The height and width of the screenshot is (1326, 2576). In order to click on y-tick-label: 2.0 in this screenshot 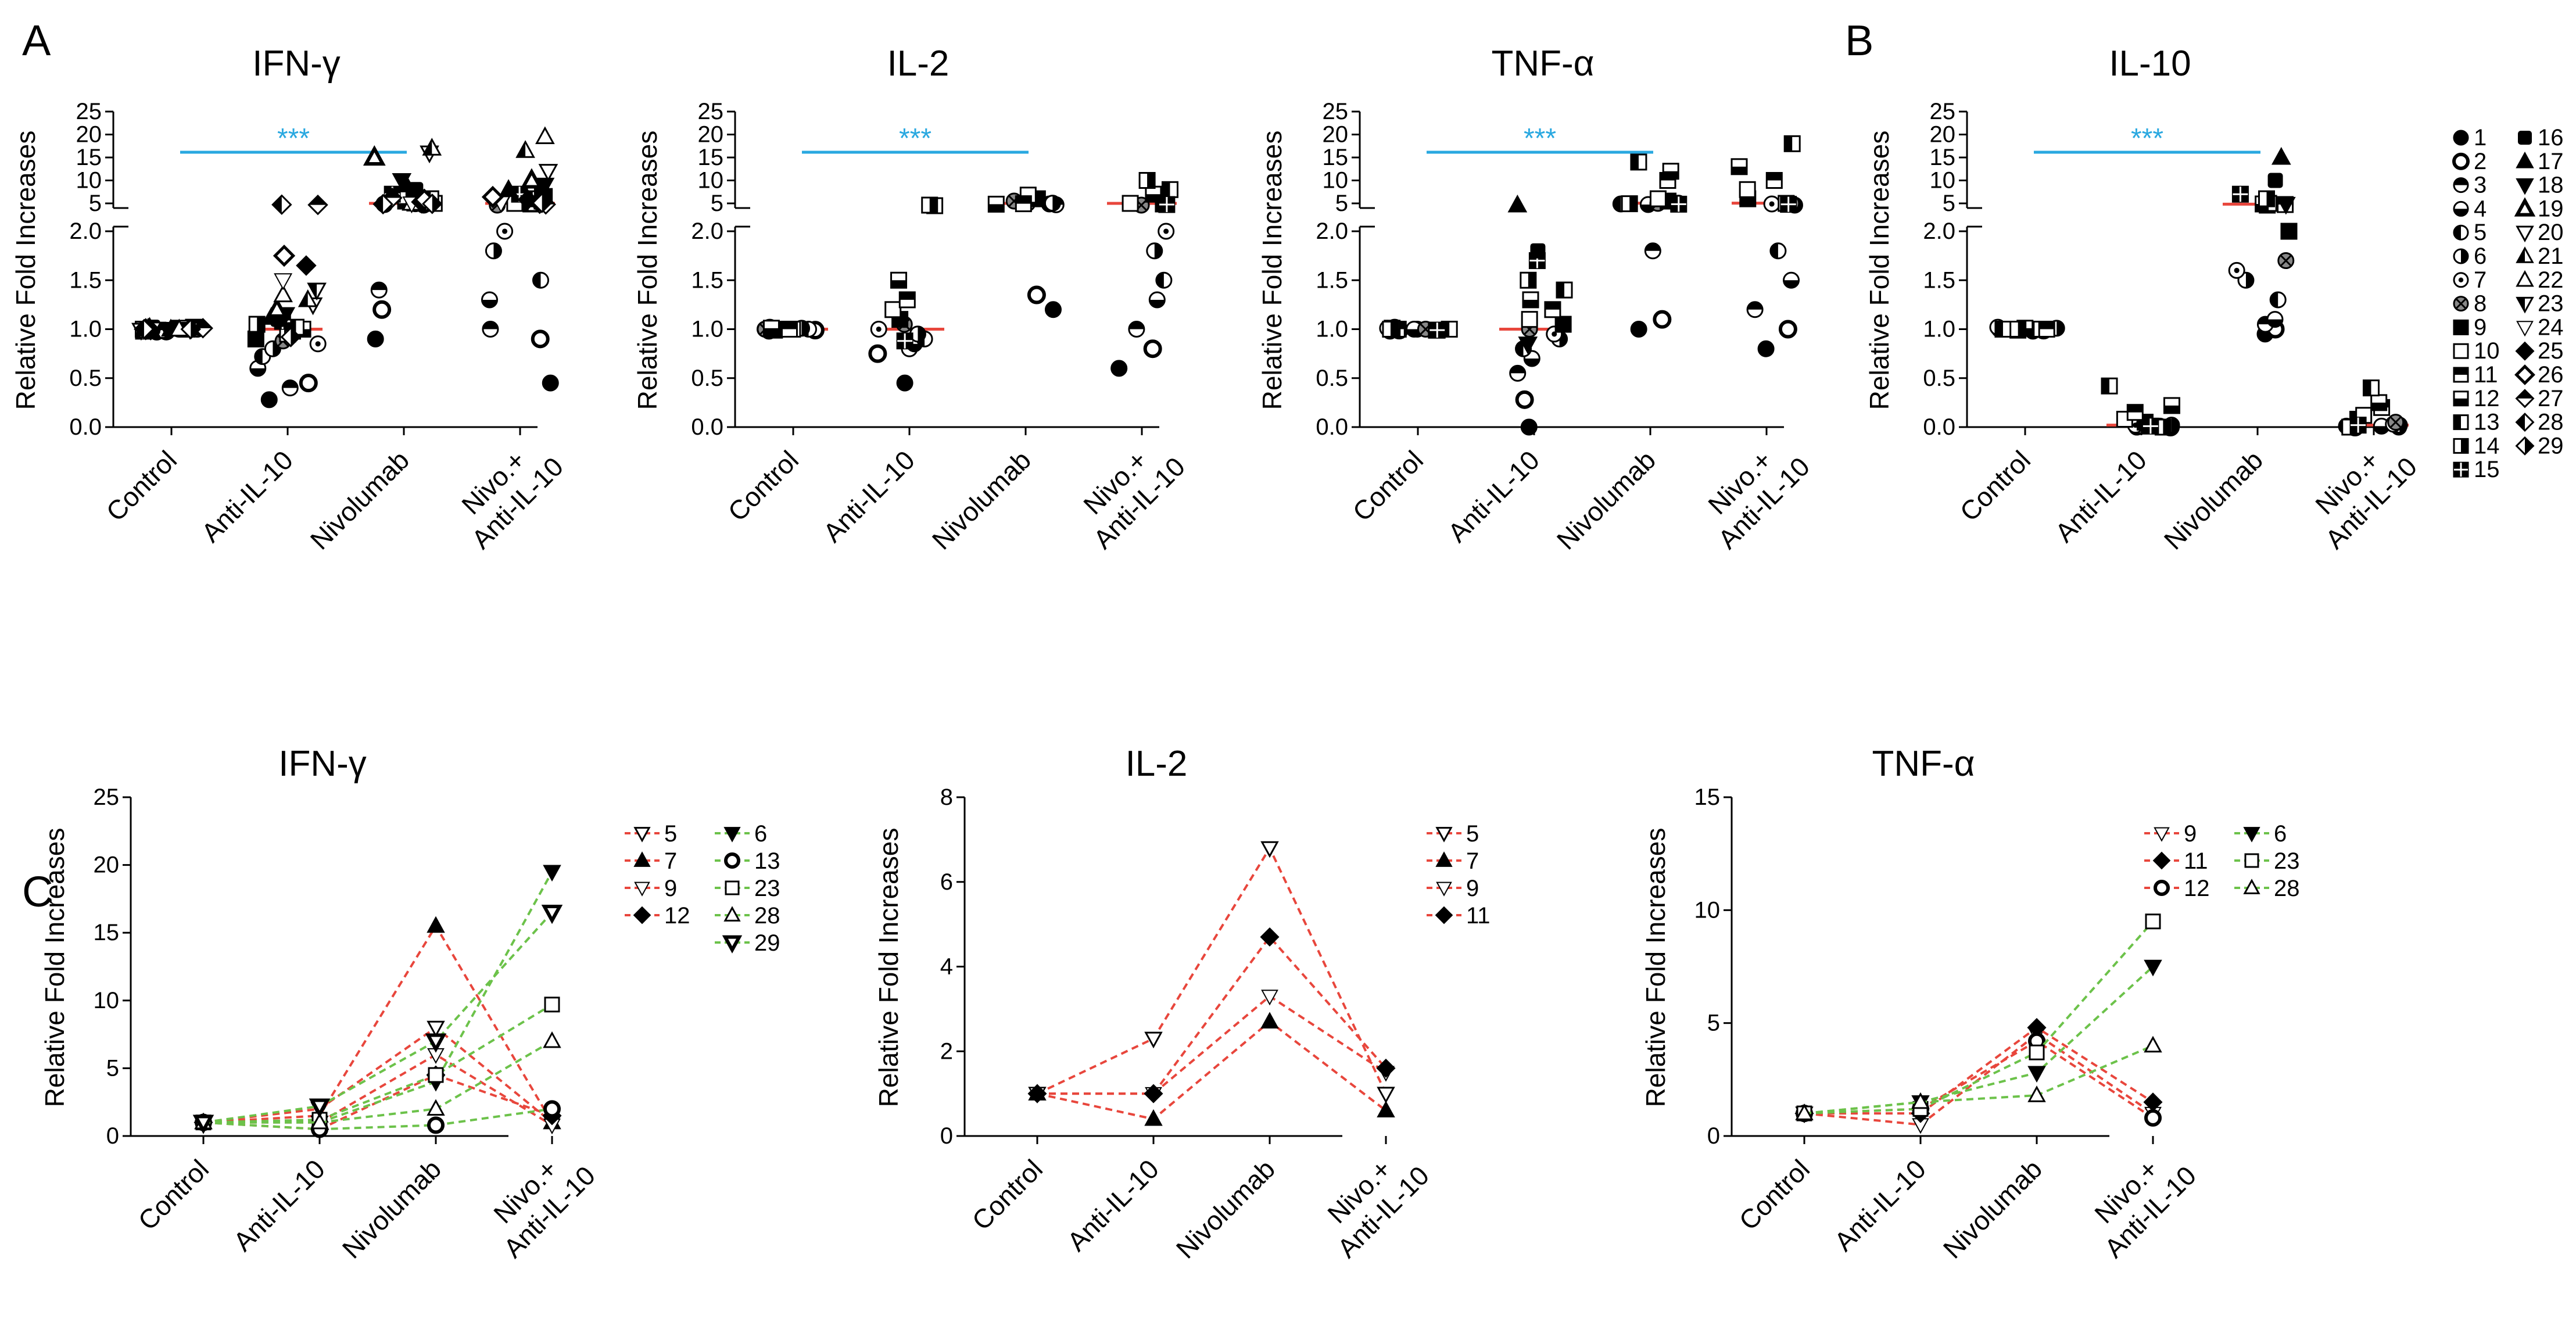, I will do `click(1332, 231)`.